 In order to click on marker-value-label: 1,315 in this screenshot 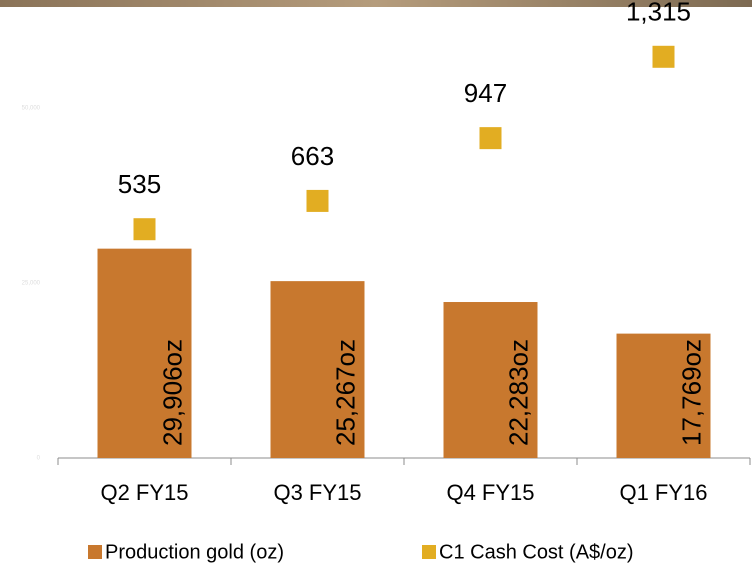, I will do `click(658, 13)`.